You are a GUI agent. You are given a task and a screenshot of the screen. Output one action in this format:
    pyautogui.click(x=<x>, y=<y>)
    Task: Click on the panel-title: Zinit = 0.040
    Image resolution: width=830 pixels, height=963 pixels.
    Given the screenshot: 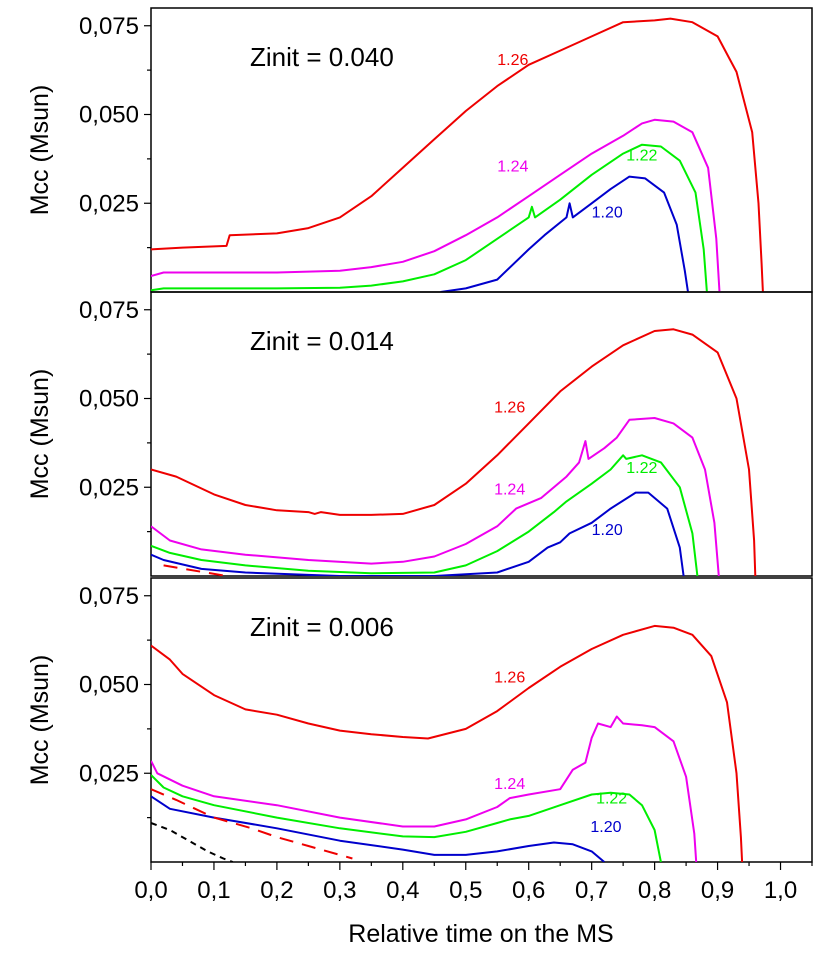 What is the action you would take?
    pyautogui.click(x=322, y=57)
    